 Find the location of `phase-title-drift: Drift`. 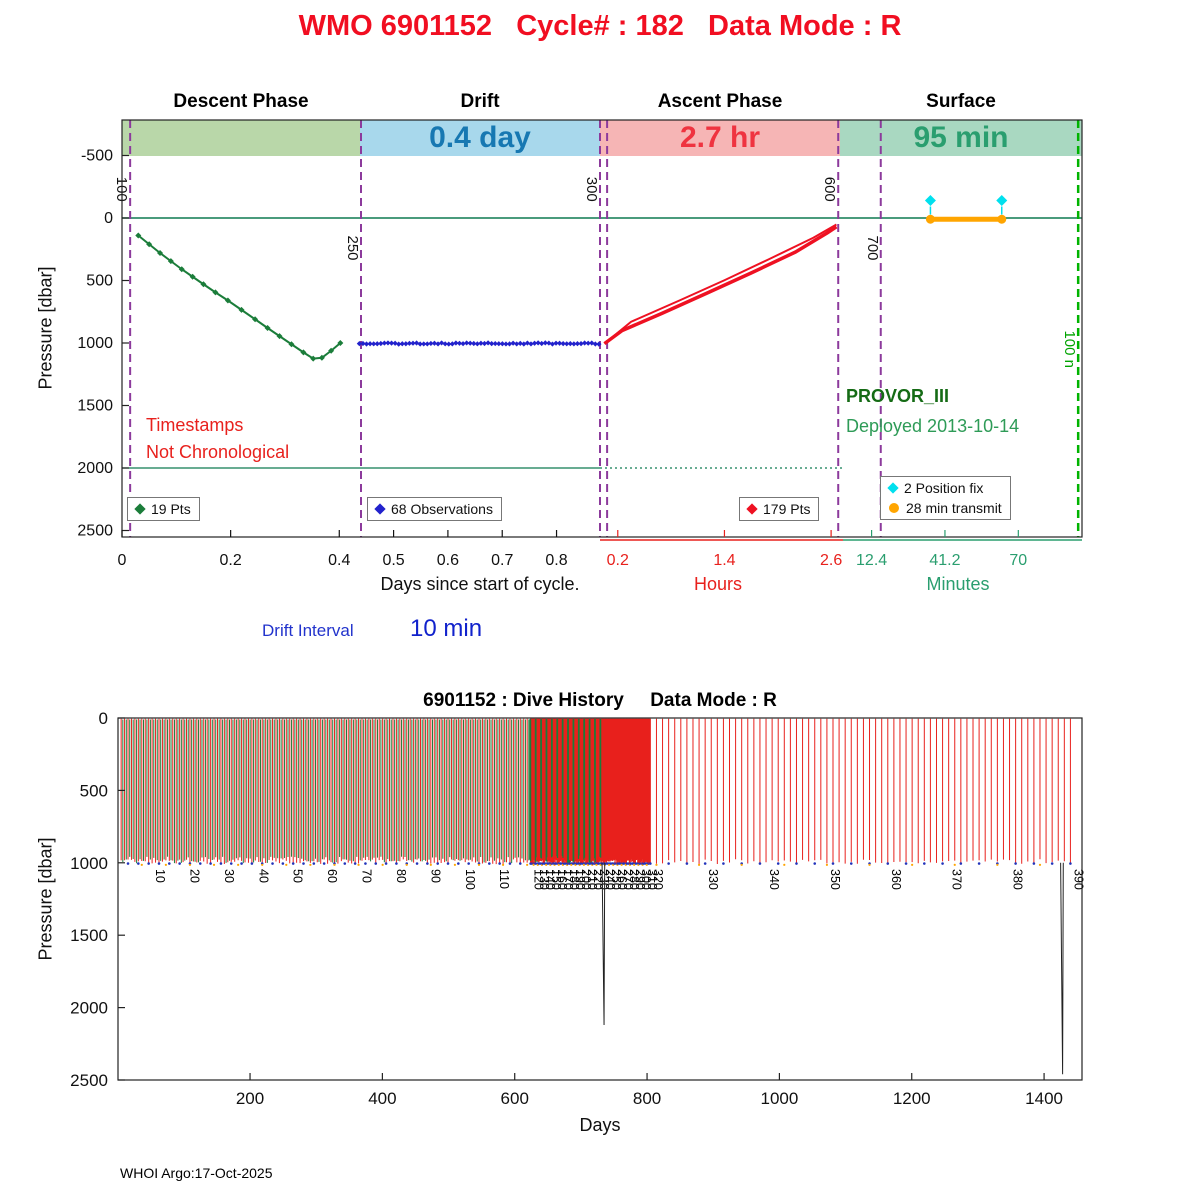

phase-title-drift: Drift is located at coordinates (480, 101).